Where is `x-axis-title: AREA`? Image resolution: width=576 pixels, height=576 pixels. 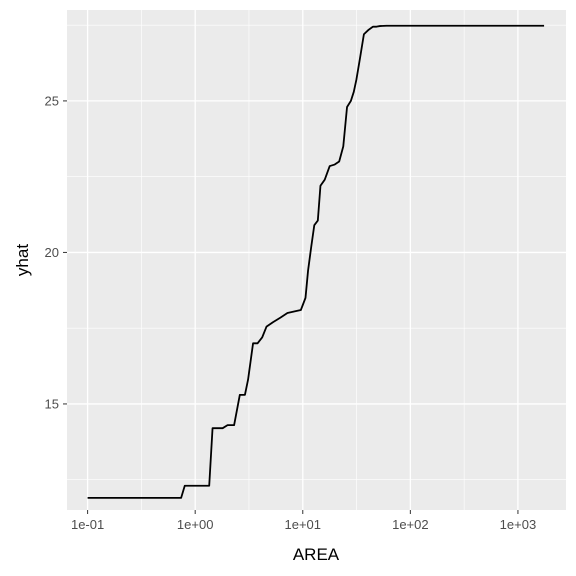
x-axis-title: AREA is located at coordinates (316, 554).